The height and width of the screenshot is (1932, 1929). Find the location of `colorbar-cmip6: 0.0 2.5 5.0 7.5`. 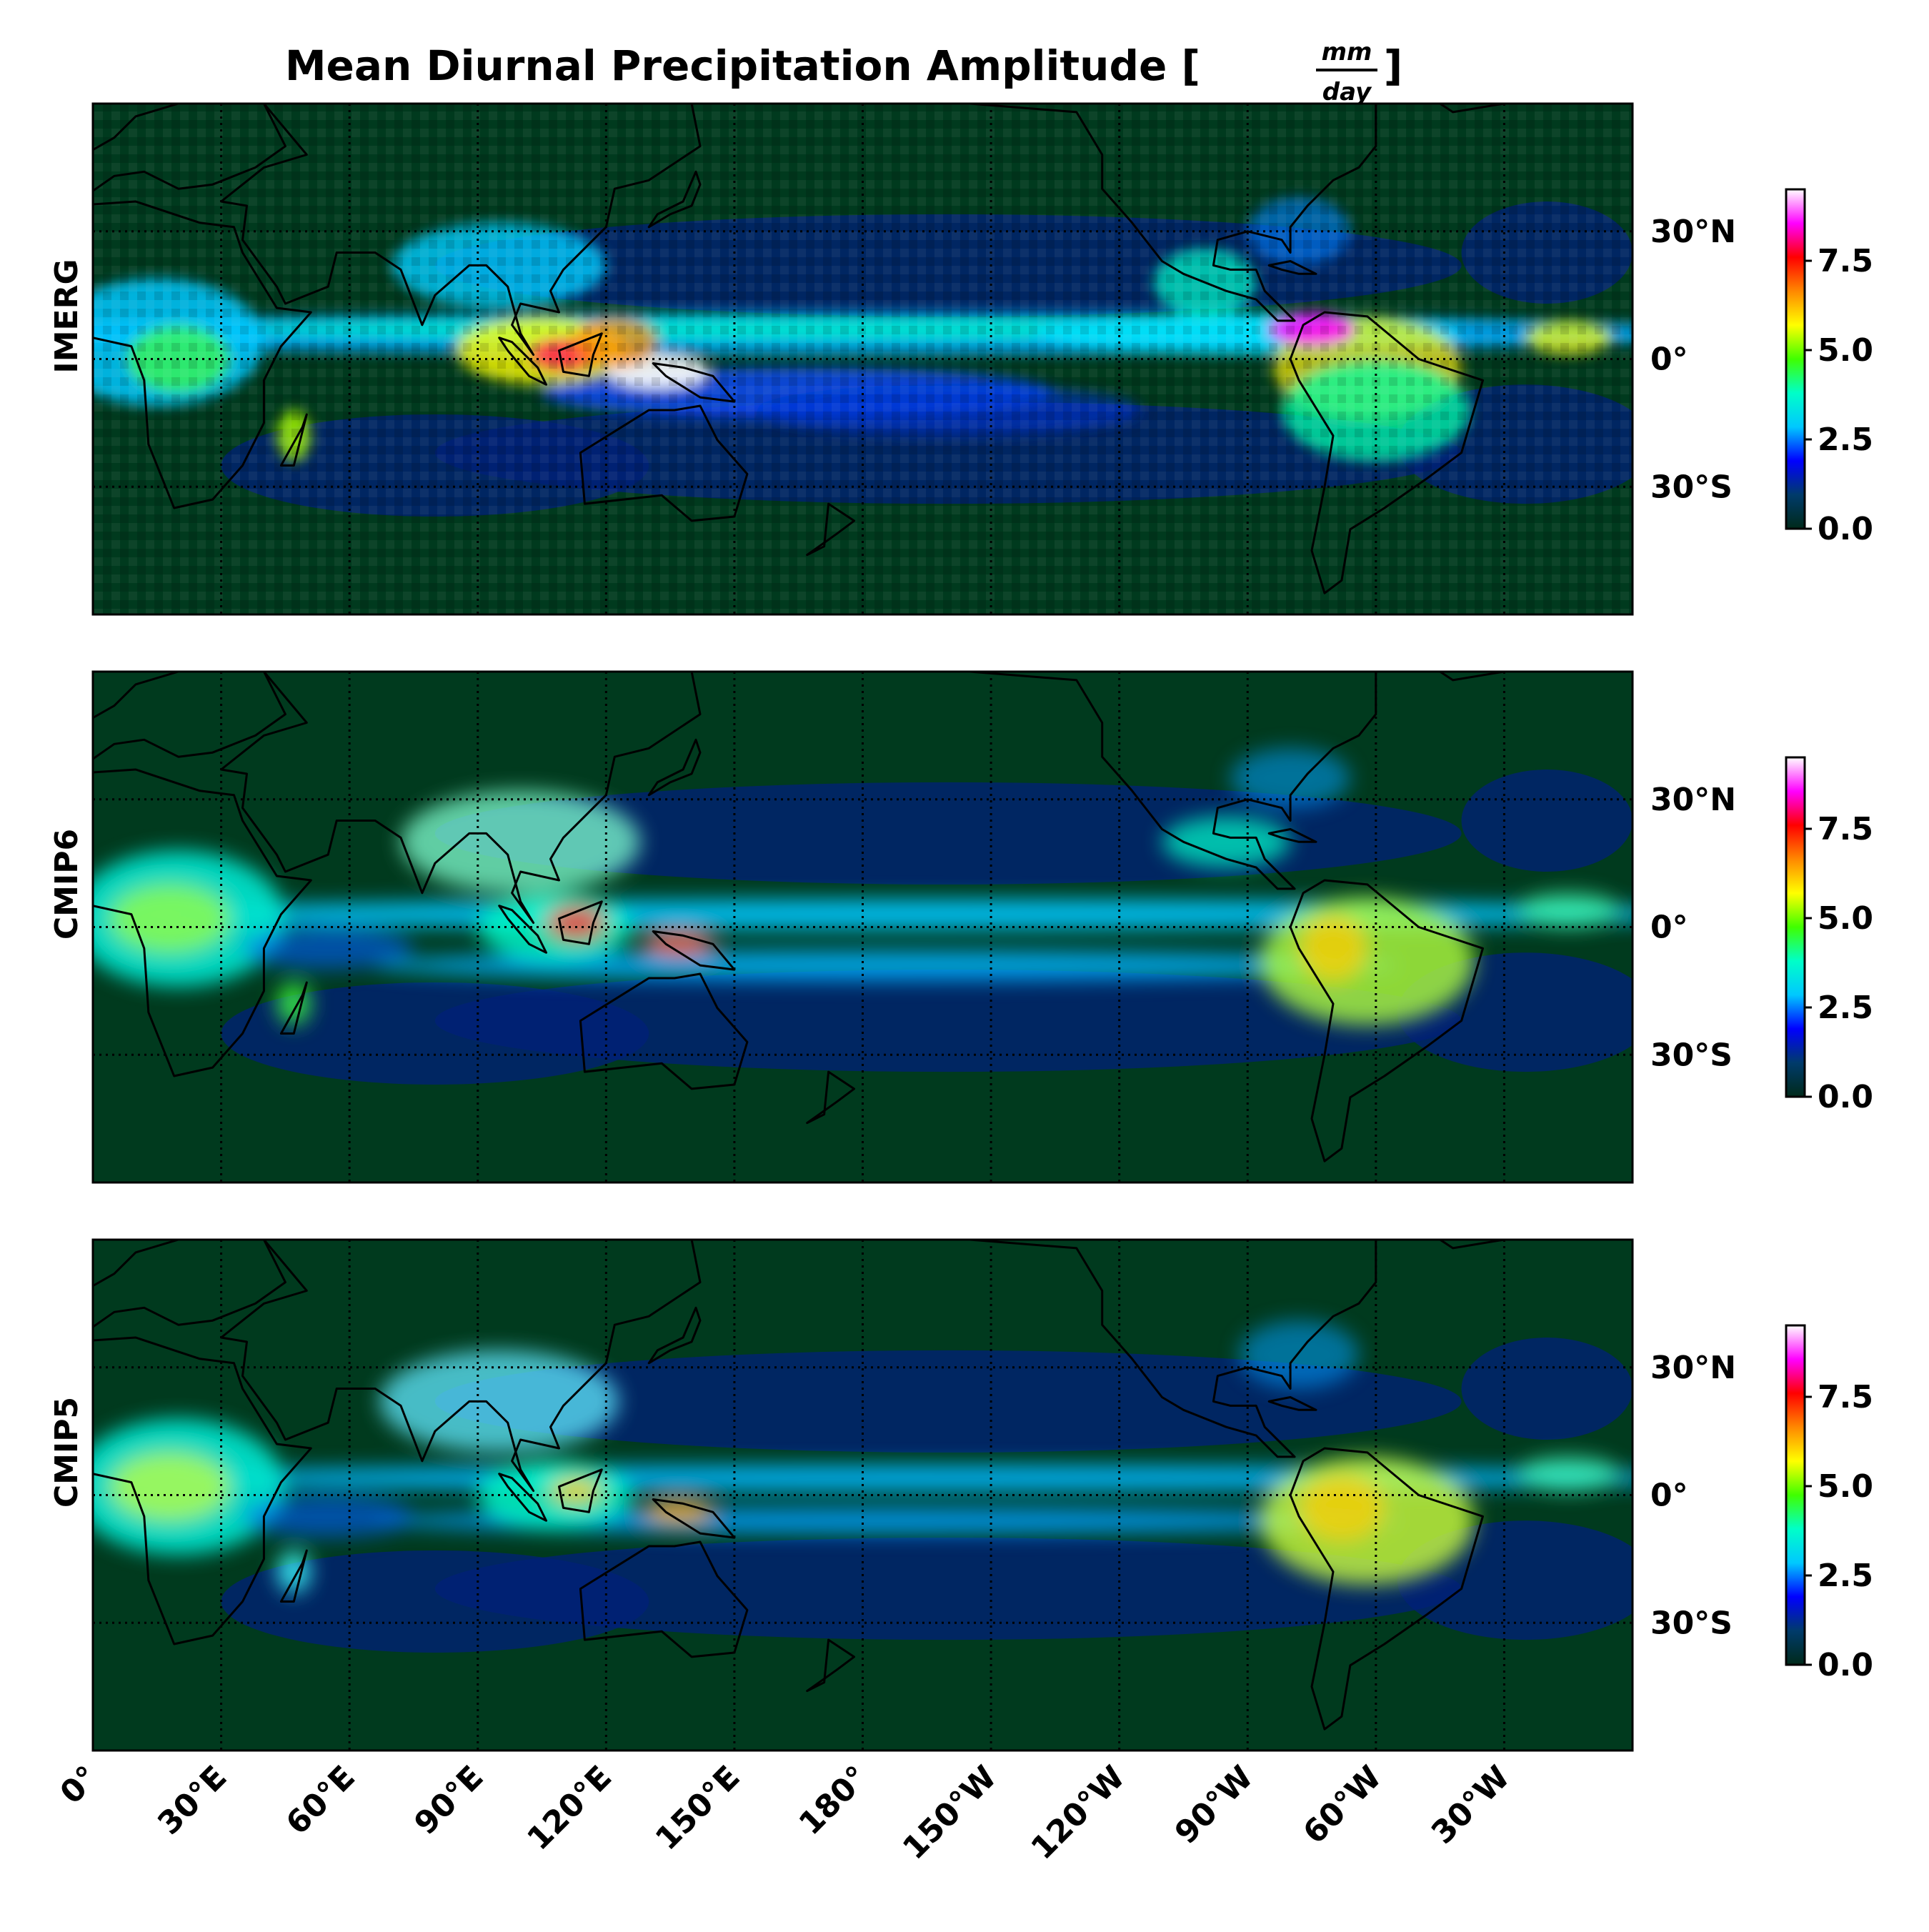

colorbar-cmip6: 0.0 2.5 5.0 7.5 is located at coordinates (1829, 935).